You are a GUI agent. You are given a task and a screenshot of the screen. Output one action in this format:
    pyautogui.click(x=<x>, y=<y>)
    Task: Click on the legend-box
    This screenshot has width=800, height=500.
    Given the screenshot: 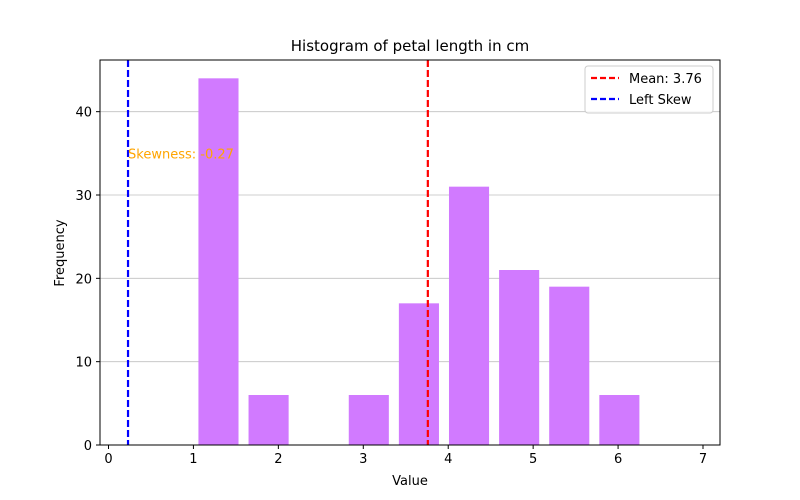 What is the action you would take?
    pyautogui.click(x=649, y=89)
    